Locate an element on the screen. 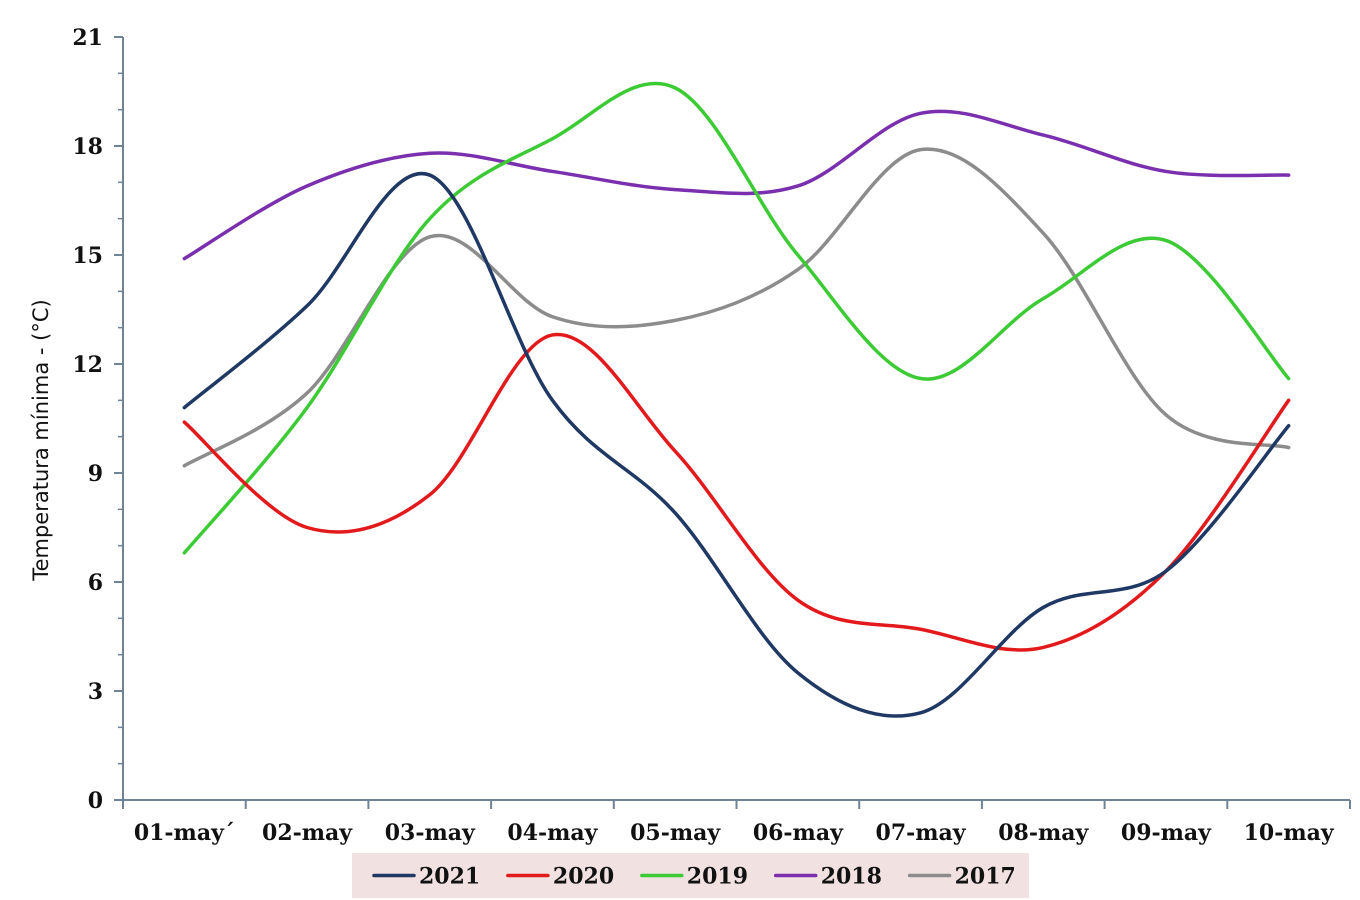  y-tick-label: 3 is located at coordinates (95, 692).